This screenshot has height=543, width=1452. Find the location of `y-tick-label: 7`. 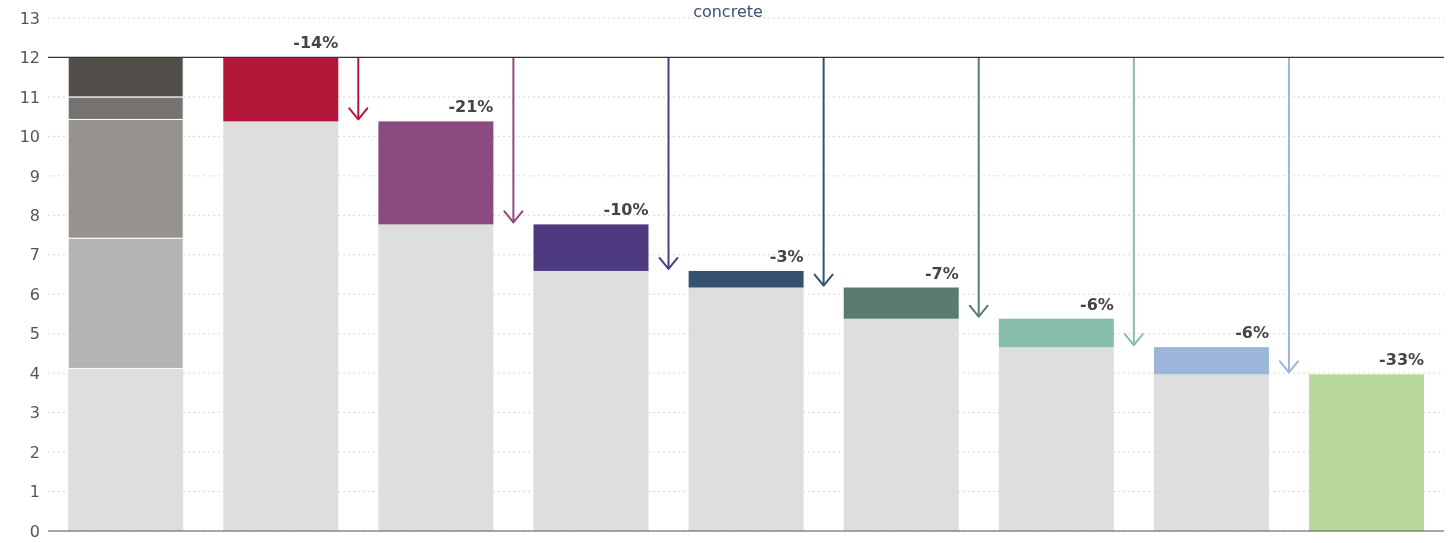

y-tick-label: 7 is located at coordinates (34, 255).